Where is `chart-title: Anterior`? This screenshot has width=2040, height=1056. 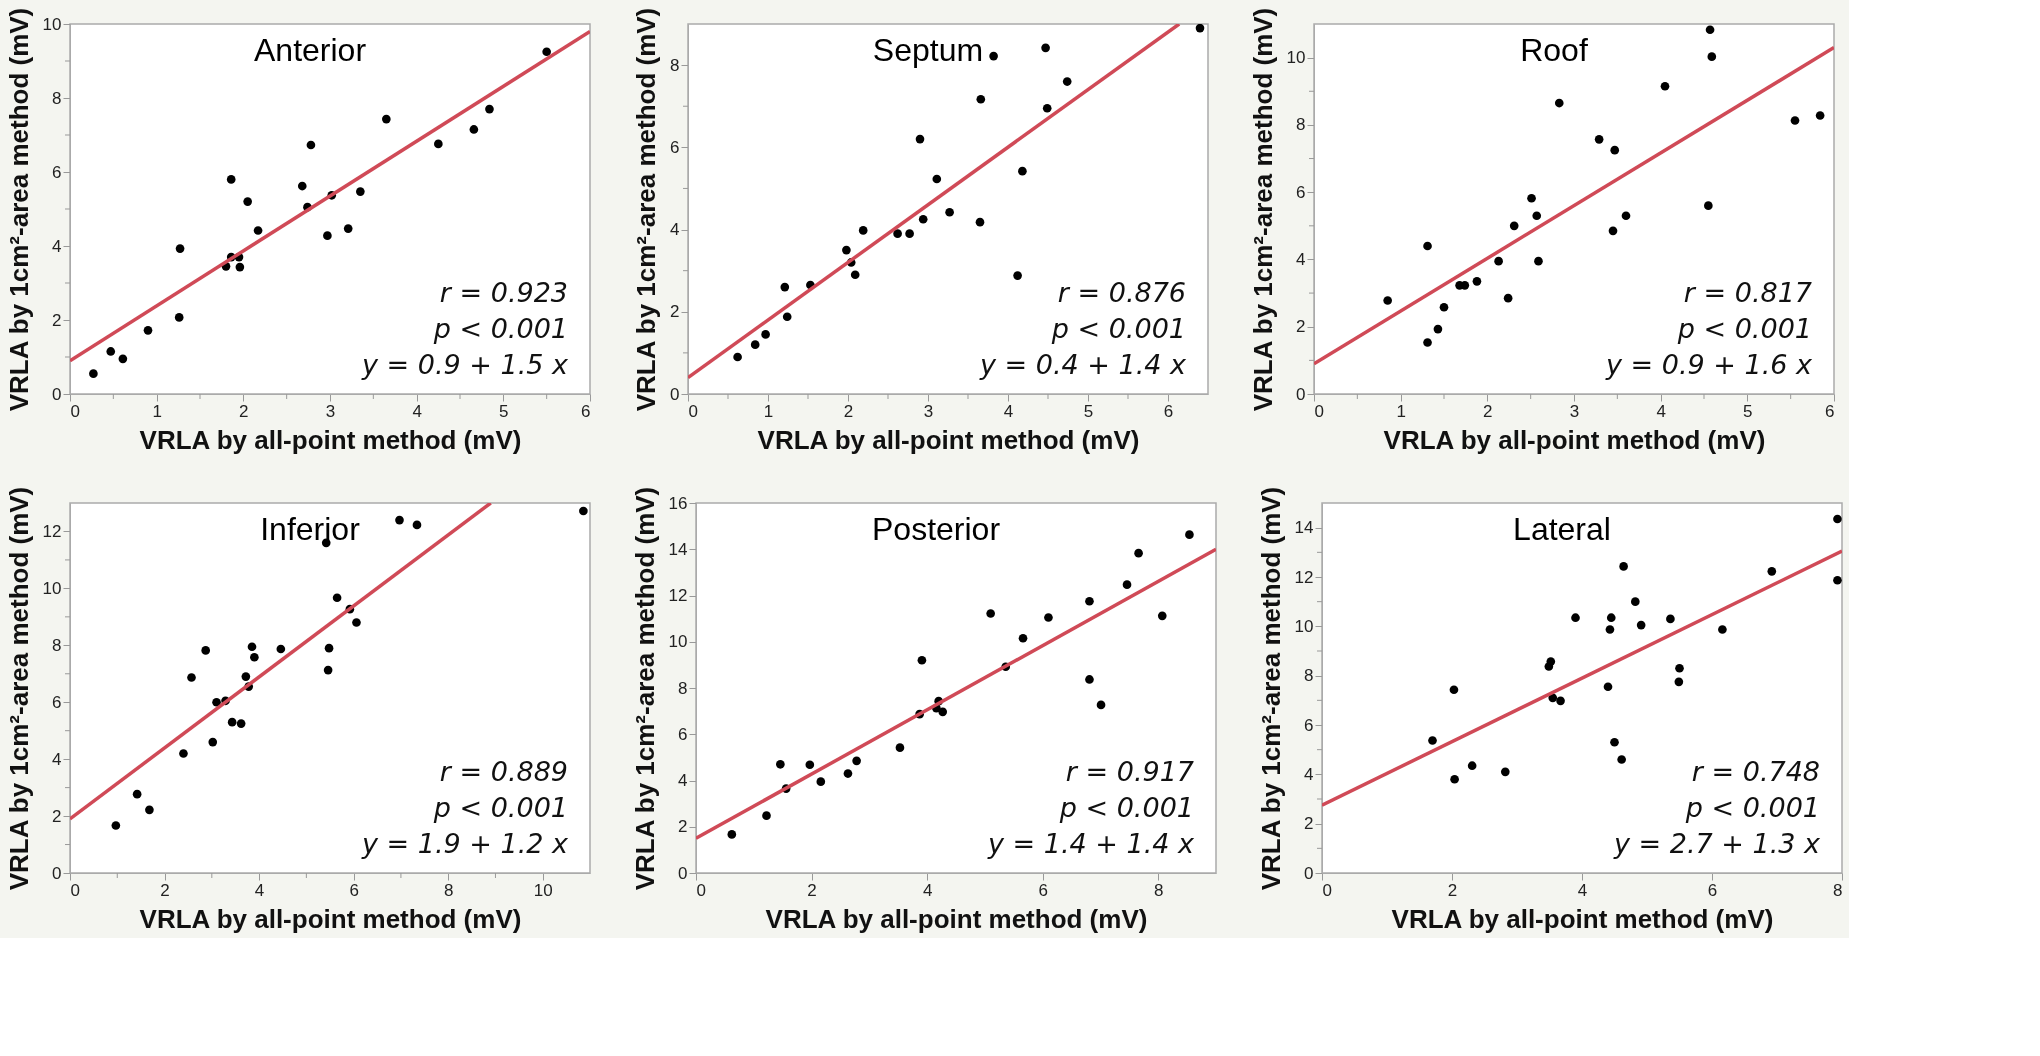 chart-title: Anterior is located at coordinates (310, 50).